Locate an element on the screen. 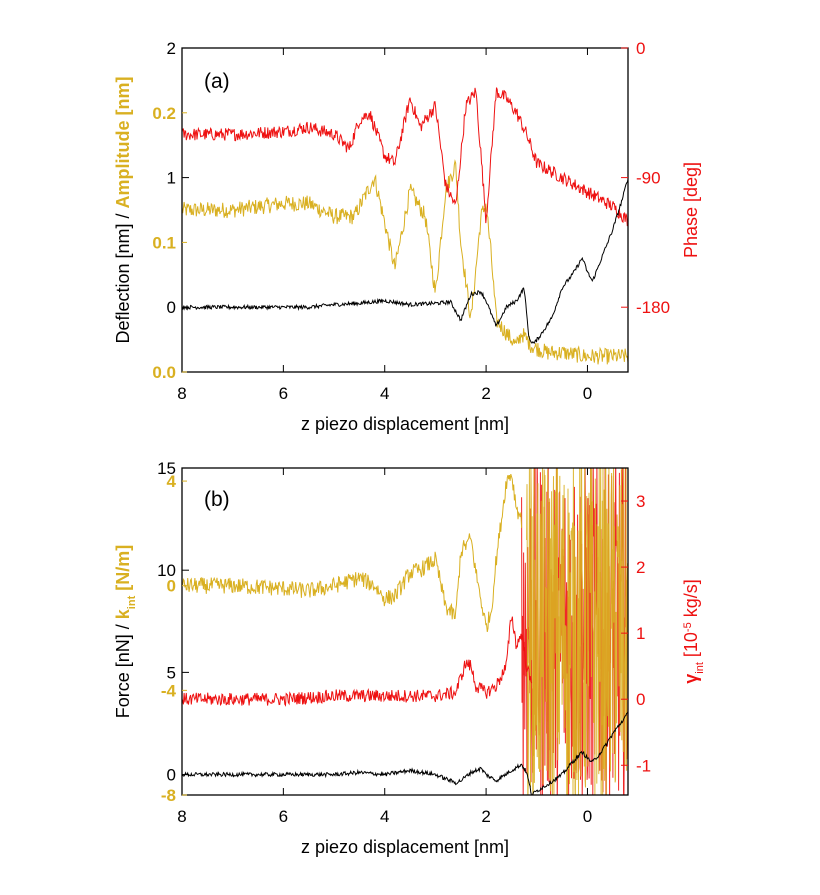  y-tick-label-black: 10 is located at coordinates (166, 570).